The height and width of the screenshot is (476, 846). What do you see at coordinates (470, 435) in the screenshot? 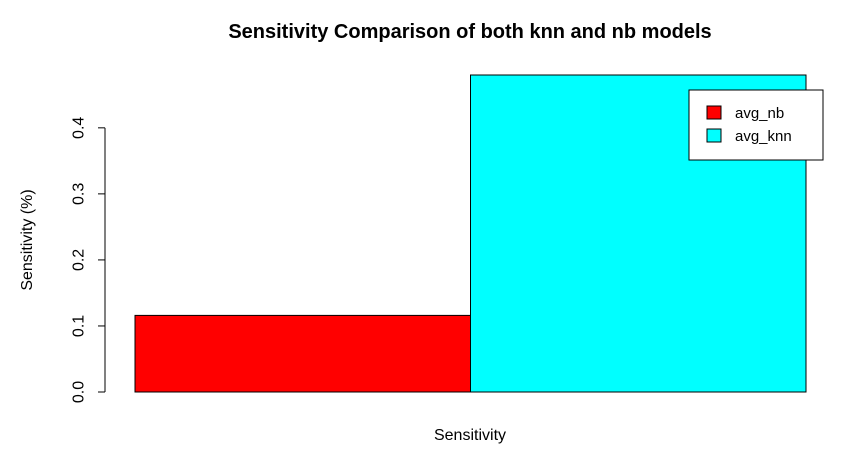
I see `x-axis-label: Sensitivity` at bounding box center [470, 435].